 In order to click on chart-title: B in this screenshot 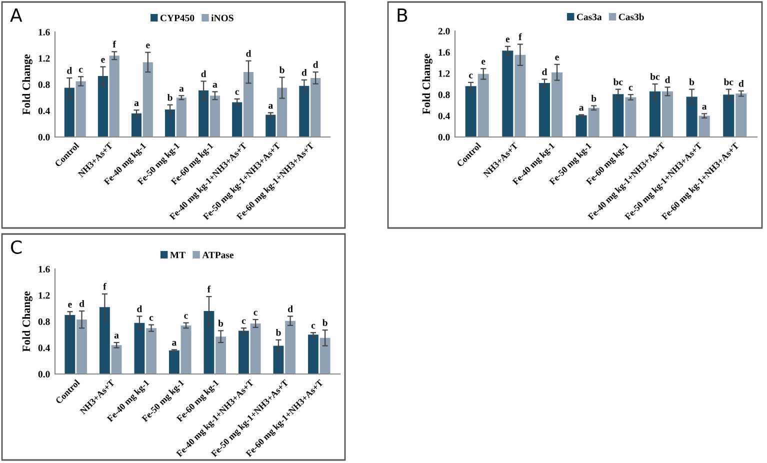, I will do `click(403, 15)`.